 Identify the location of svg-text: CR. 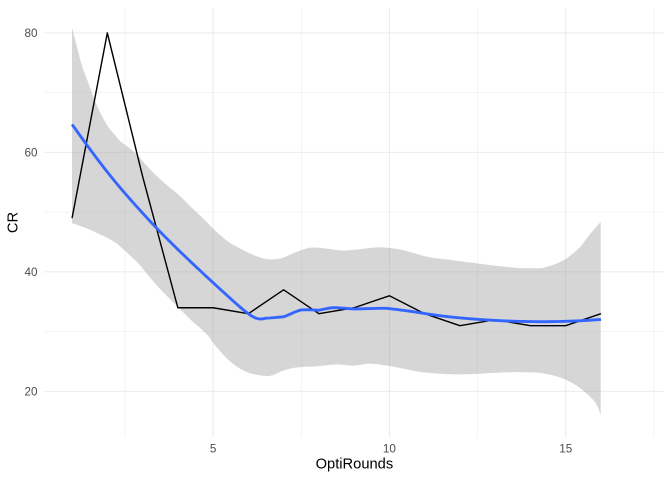
(14, 222).